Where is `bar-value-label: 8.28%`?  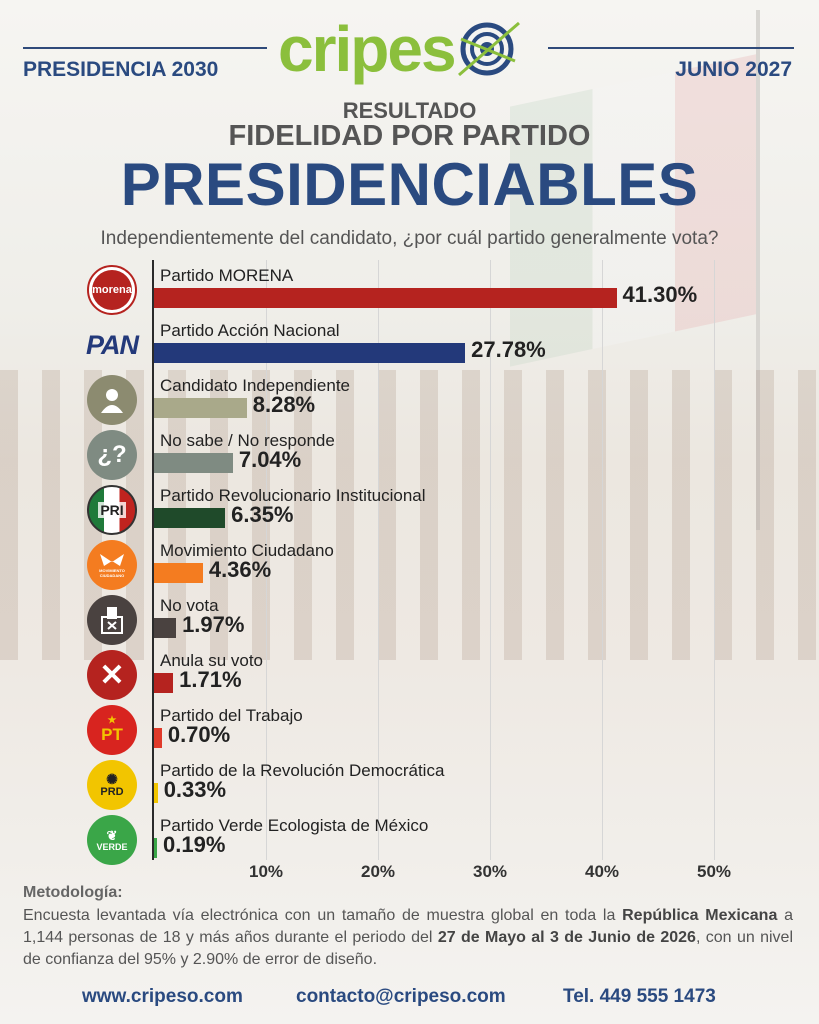
bar-value-label: 8.28% is located at coordinates (284, 404).